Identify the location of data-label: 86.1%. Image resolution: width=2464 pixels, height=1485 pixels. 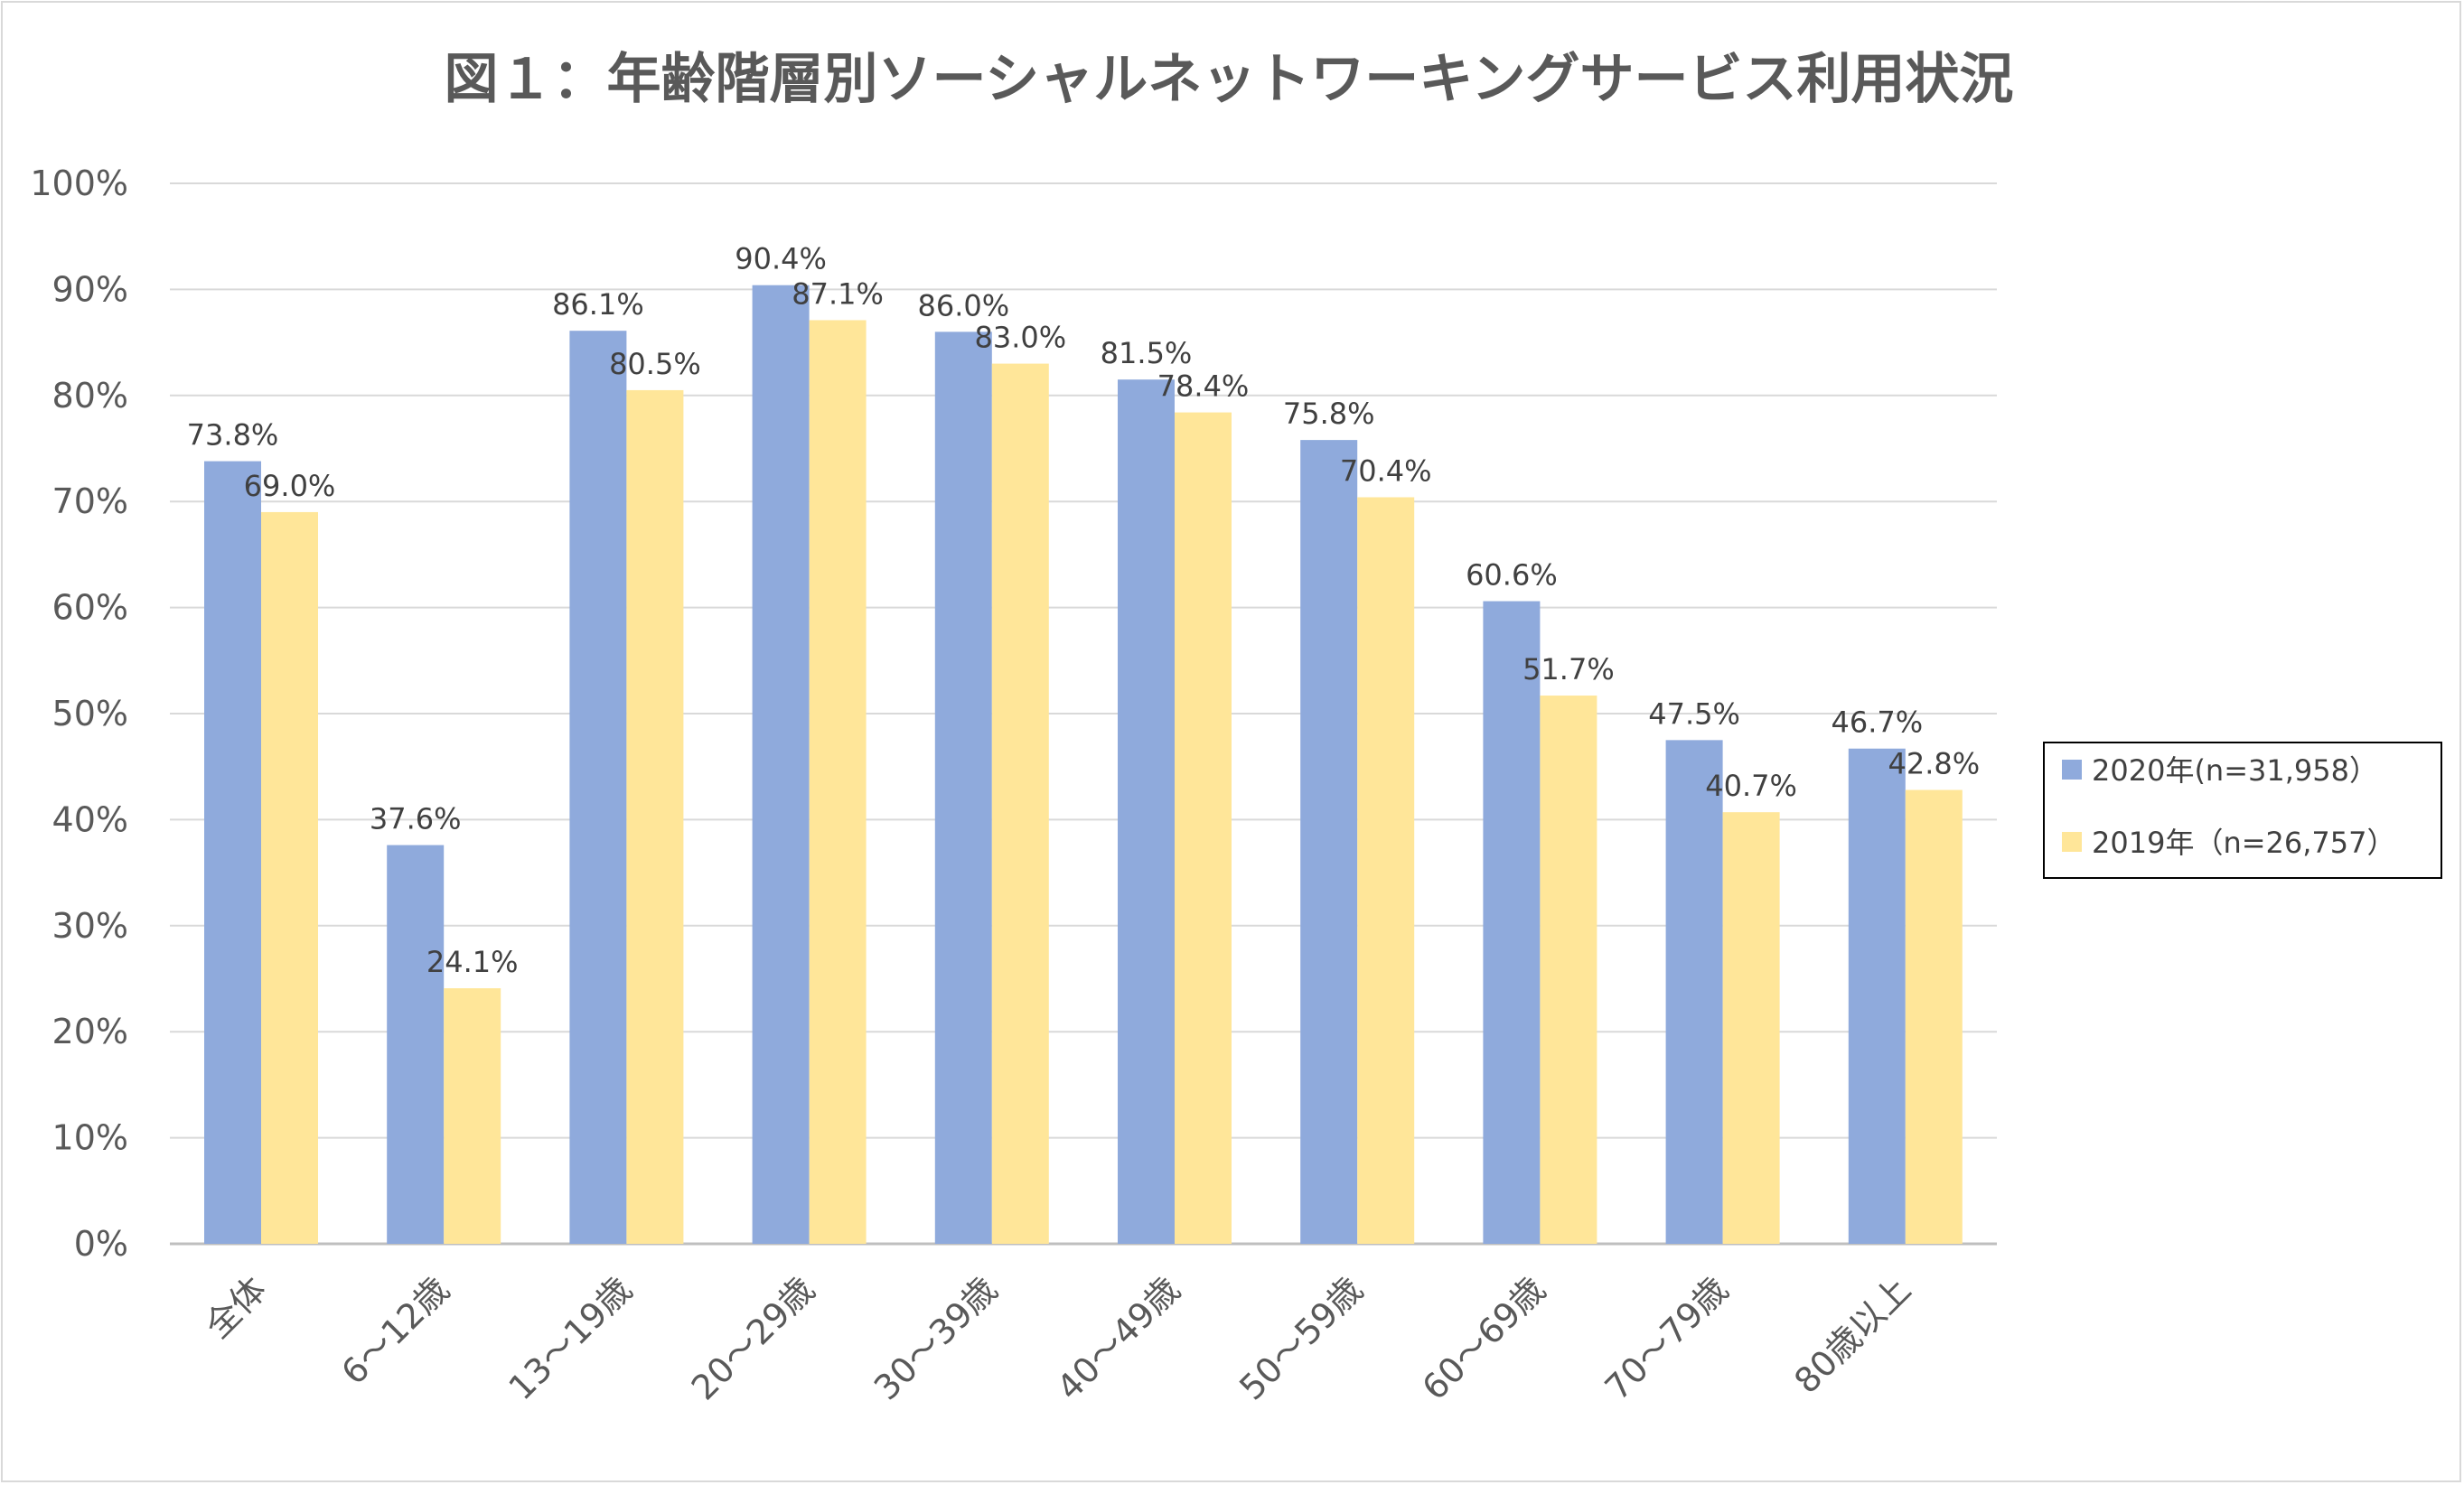
(598, 305).